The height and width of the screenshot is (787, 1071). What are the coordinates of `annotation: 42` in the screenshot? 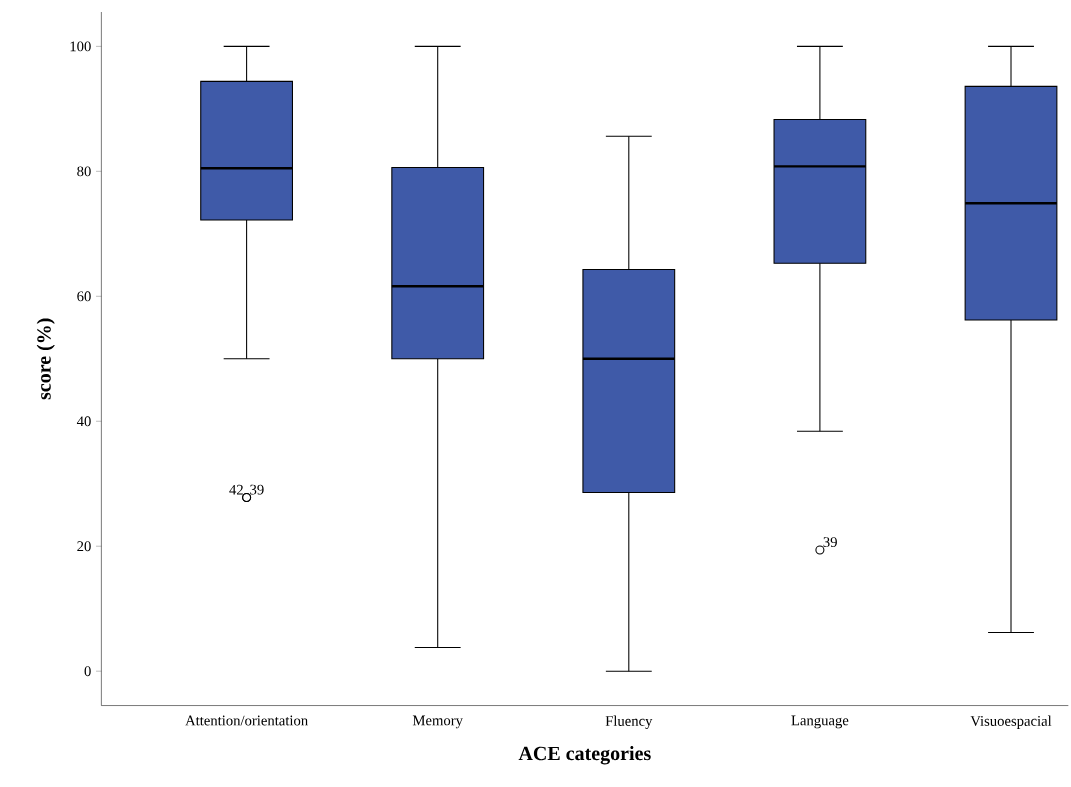 It's located at (236, 489).